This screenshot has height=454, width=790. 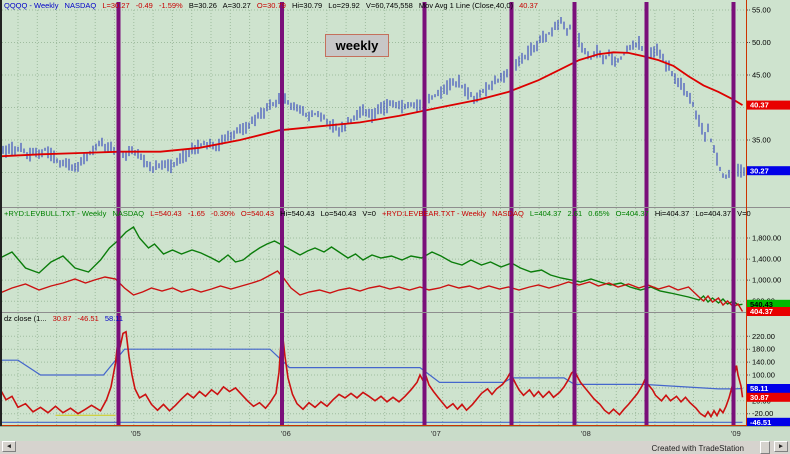 I want to click on y-axis-label: 100.00, so click(x=763, y=375).